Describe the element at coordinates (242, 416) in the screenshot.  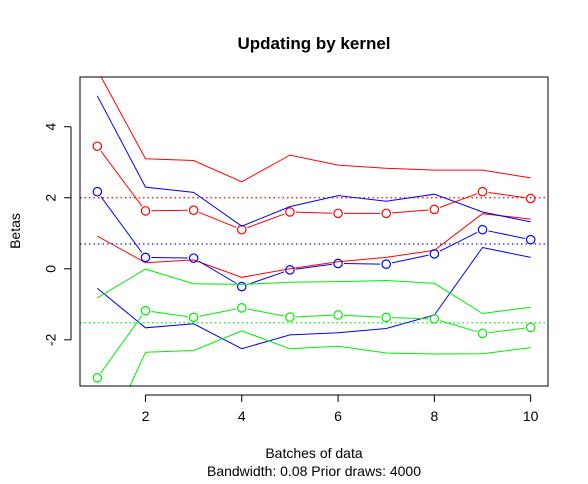
I see `x-tick-label: 4` at that location.